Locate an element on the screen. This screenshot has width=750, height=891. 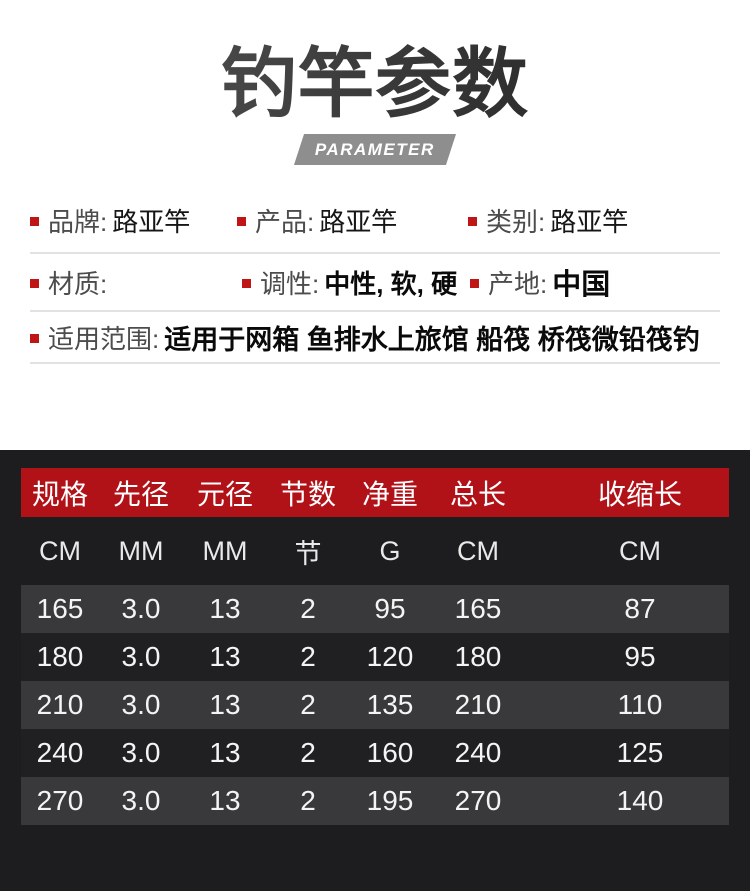
attr-brand: 品牌: 路亚竿 is located at coordinates (133, 220).